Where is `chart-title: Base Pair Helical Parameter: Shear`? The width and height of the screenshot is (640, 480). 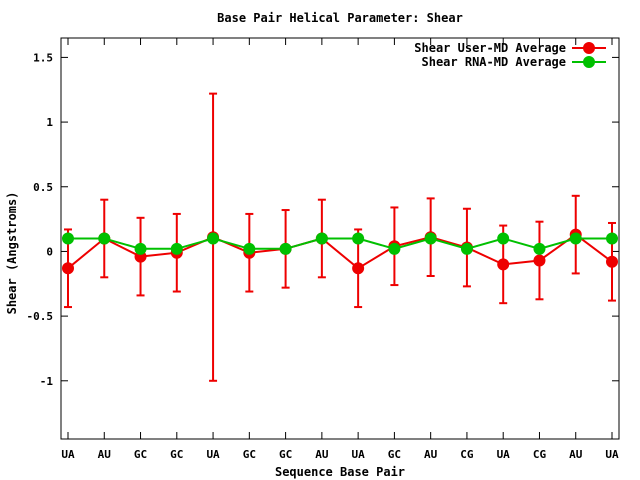
chart-title: Base Pair Helical Parameter: Shear is located at coordinates (340, 18).